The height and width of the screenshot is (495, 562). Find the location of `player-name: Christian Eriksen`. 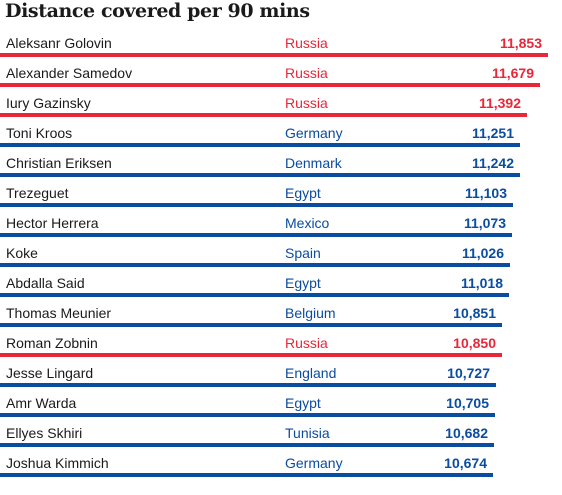

player-name: Christian Eriksen is located at coordinates (59, 163).